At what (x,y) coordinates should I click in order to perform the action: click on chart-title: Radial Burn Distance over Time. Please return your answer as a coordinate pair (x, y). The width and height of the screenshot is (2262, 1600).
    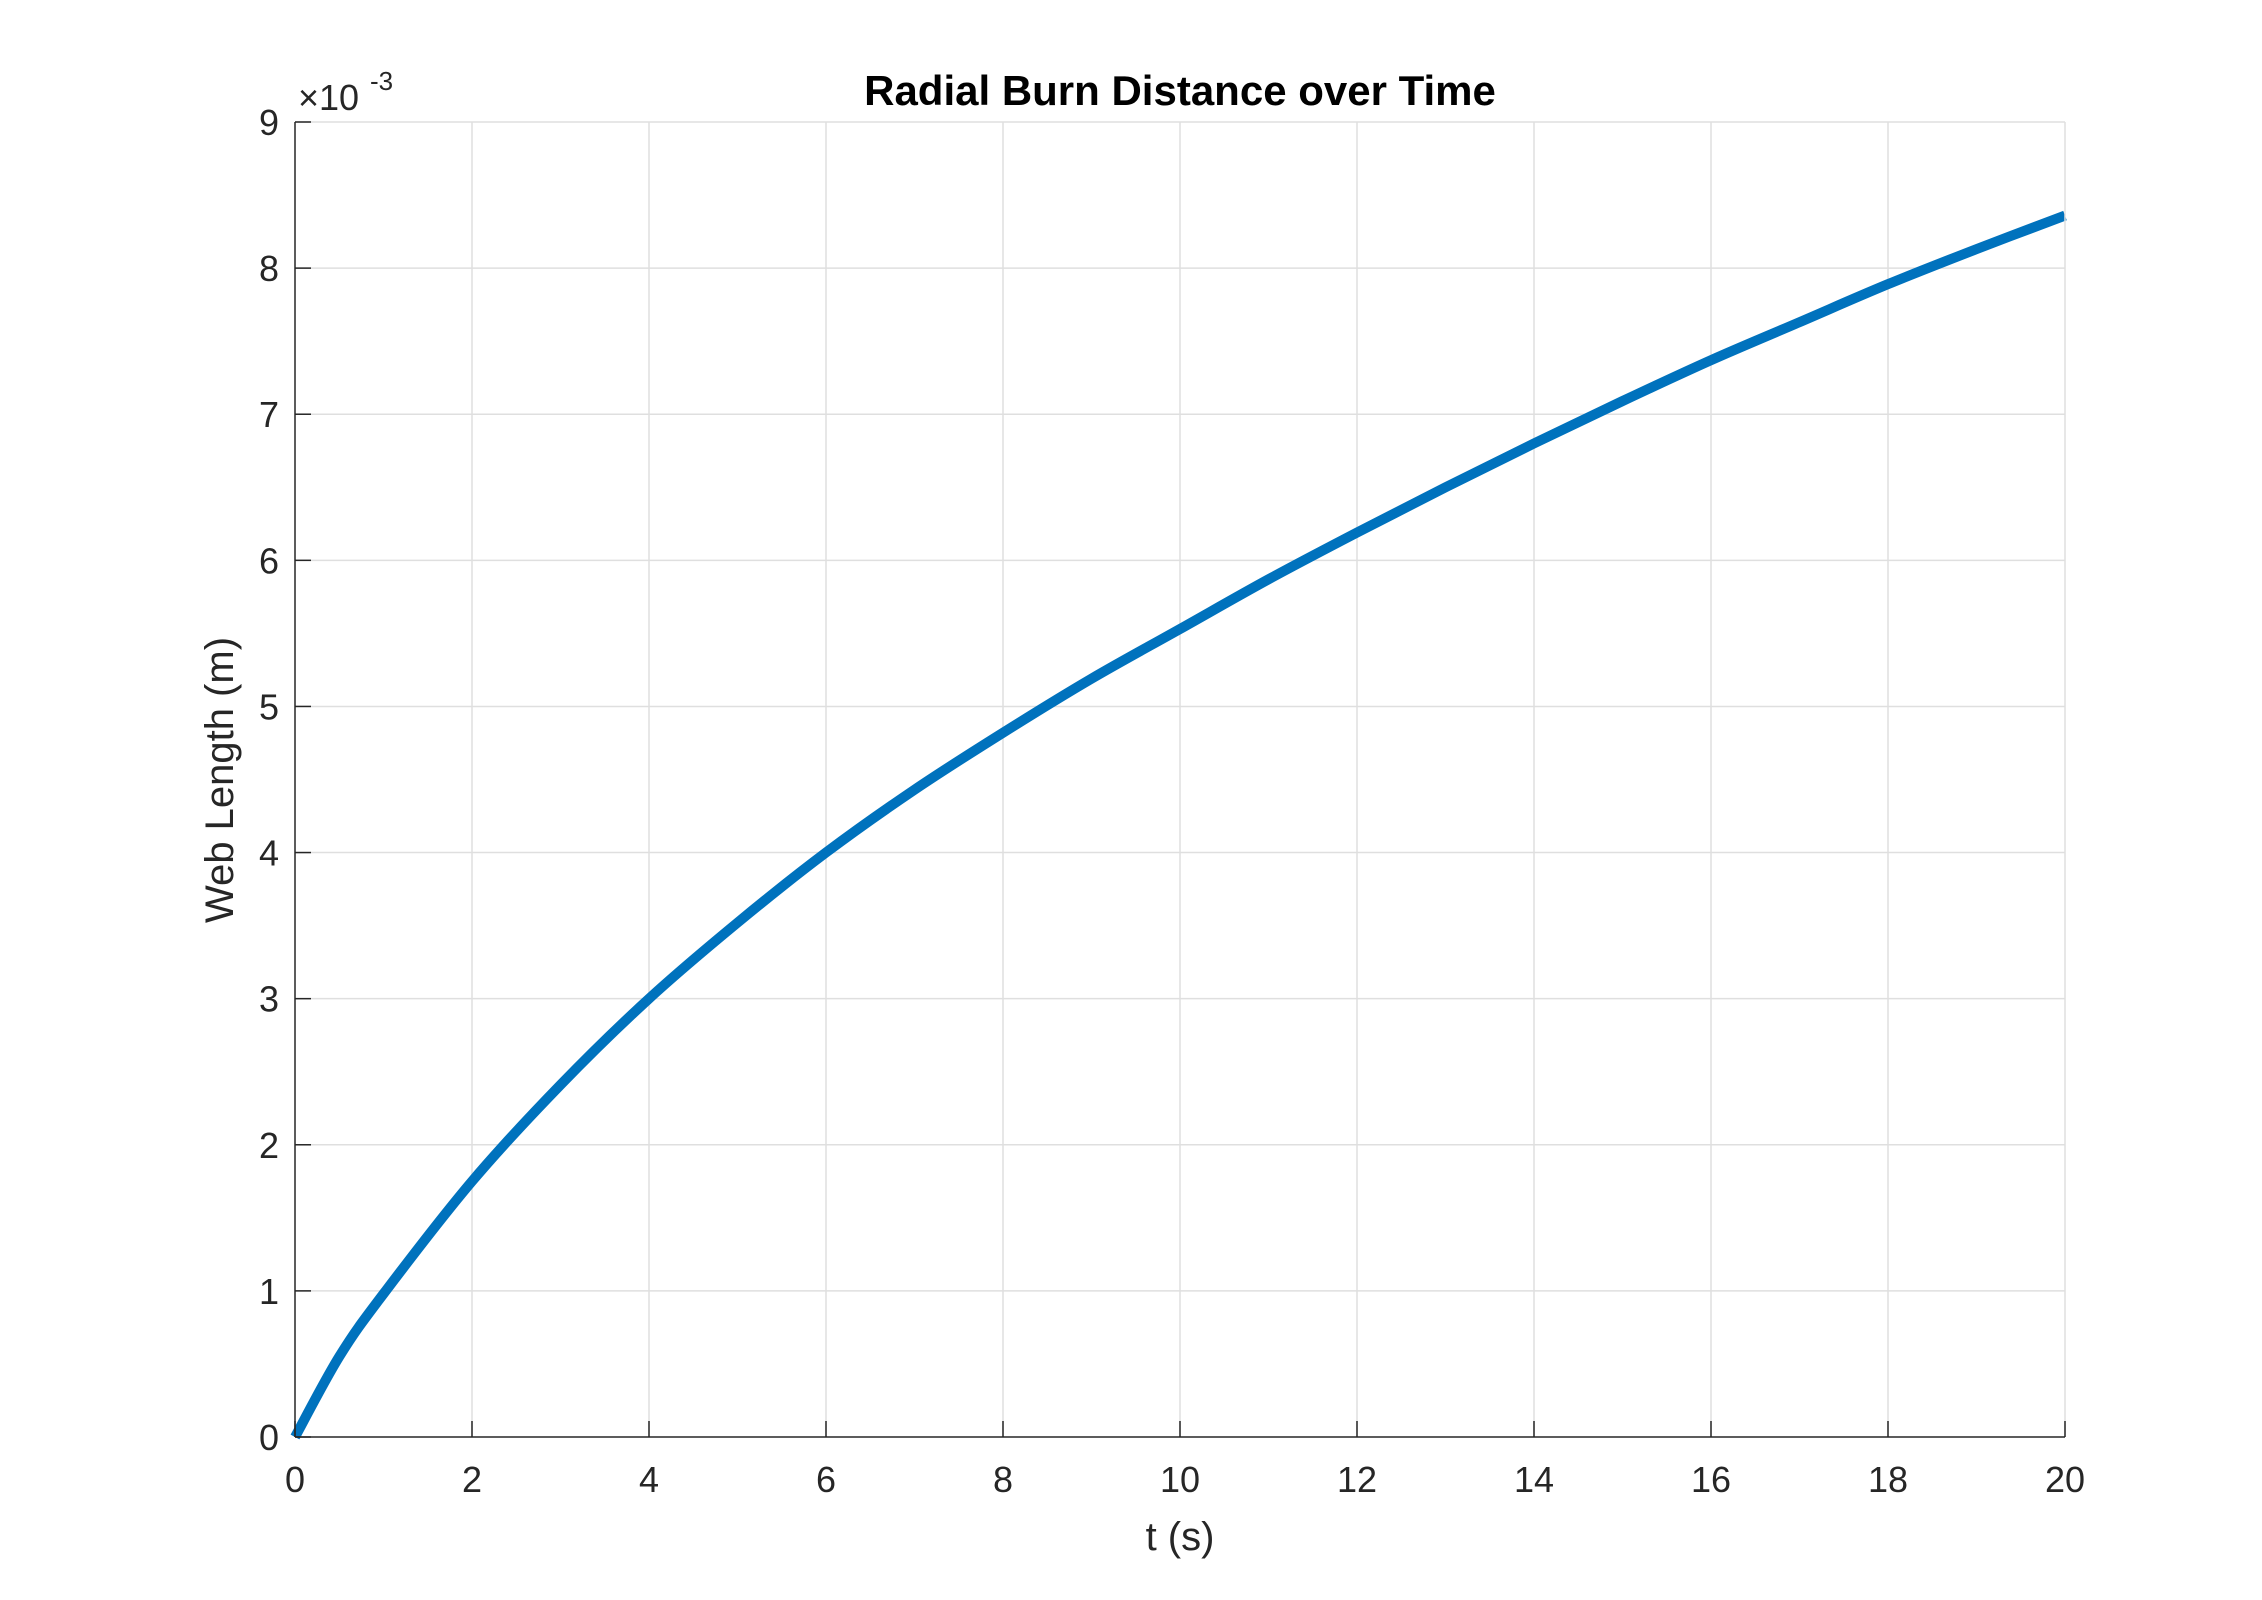
    Looking at the image, I should click on (1180, 90).